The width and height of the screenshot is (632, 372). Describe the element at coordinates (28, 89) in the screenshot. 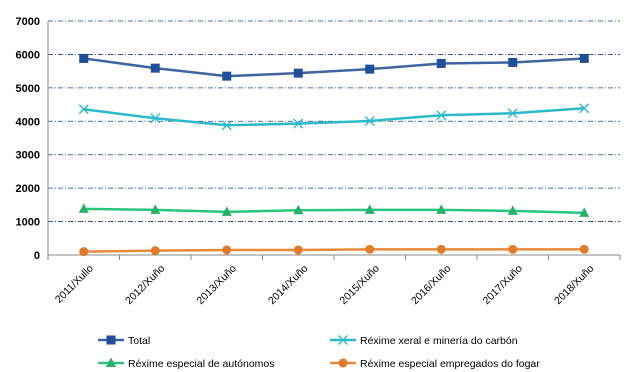

I see `y-tick-label: 5000` at that location.